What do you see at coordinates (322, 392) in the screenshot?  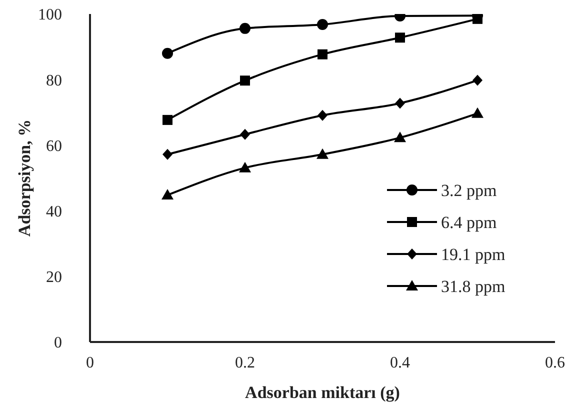 I see `x-axis-title: Adsorban miktarı (g)` at bounding box center [322, 392].